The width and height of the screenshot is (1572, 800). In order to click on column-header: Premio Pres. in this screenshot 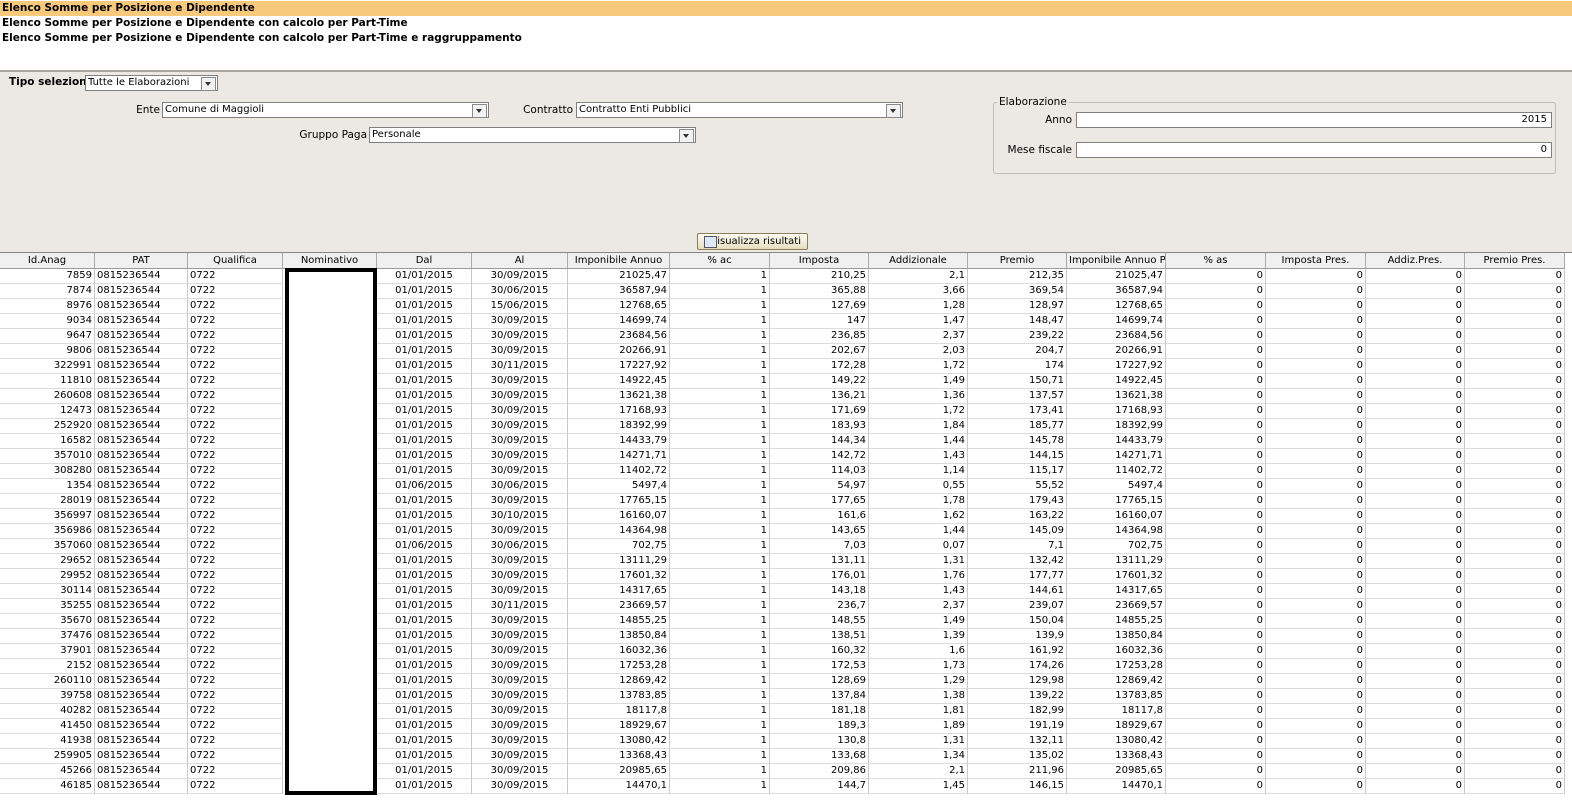, I will do `click(1515, 261)`.